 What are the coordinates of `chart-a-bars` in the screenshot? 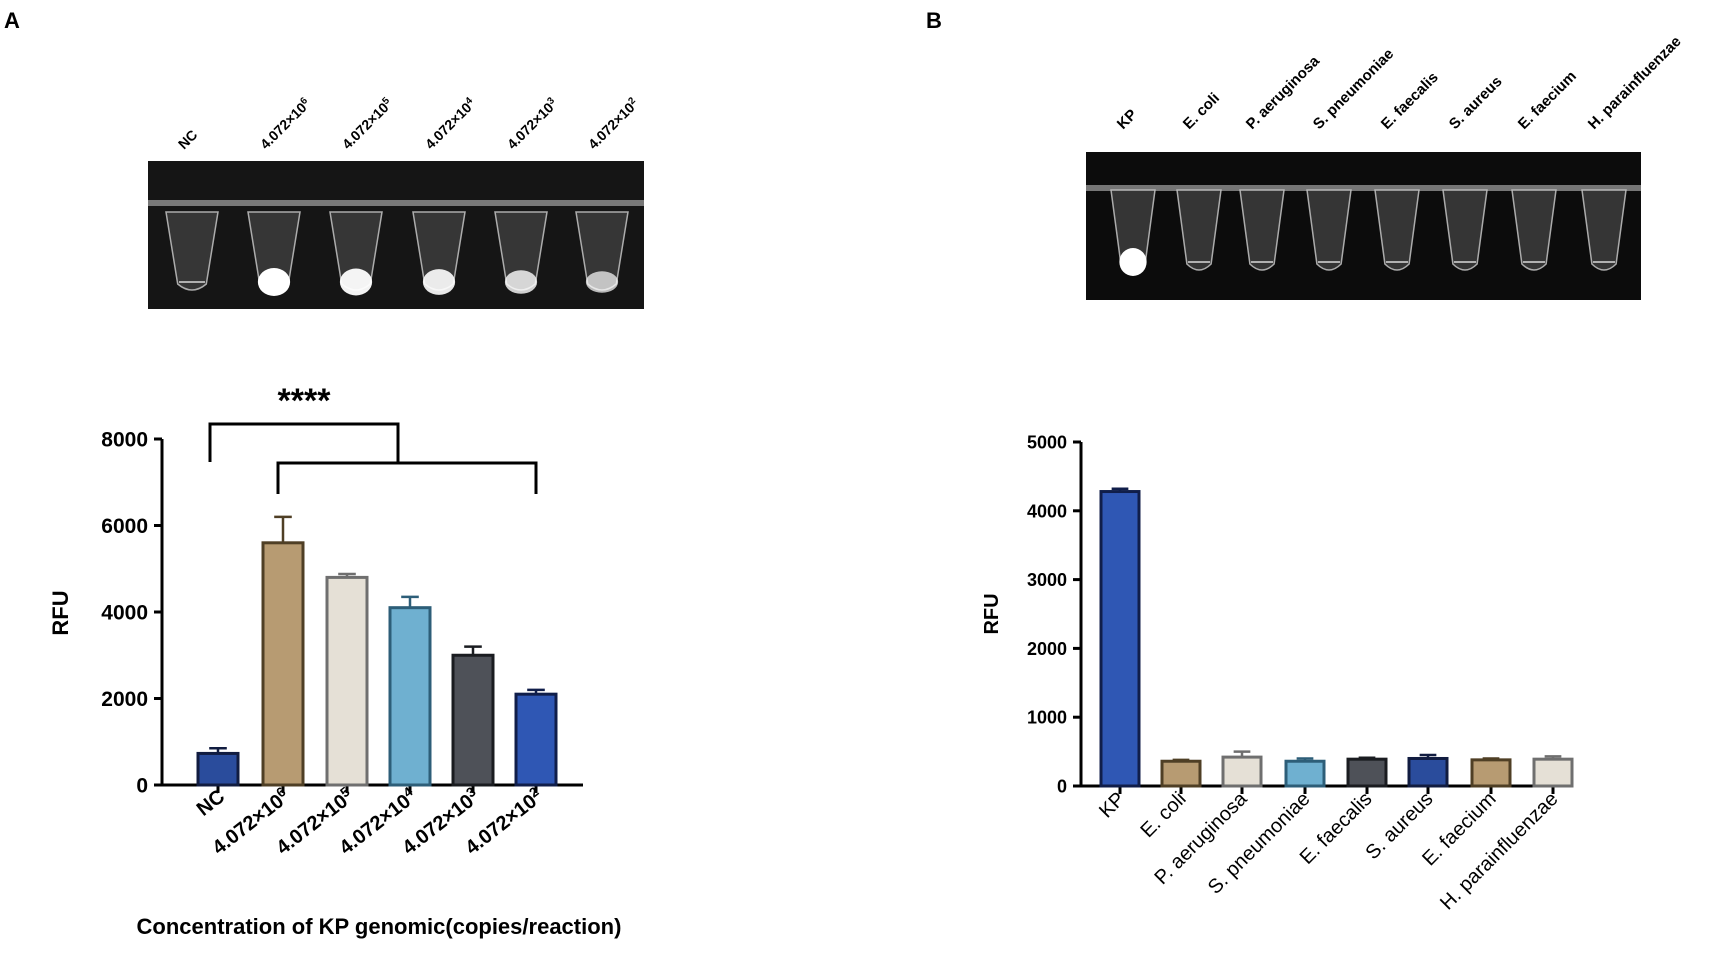 It's located at (377, 651).